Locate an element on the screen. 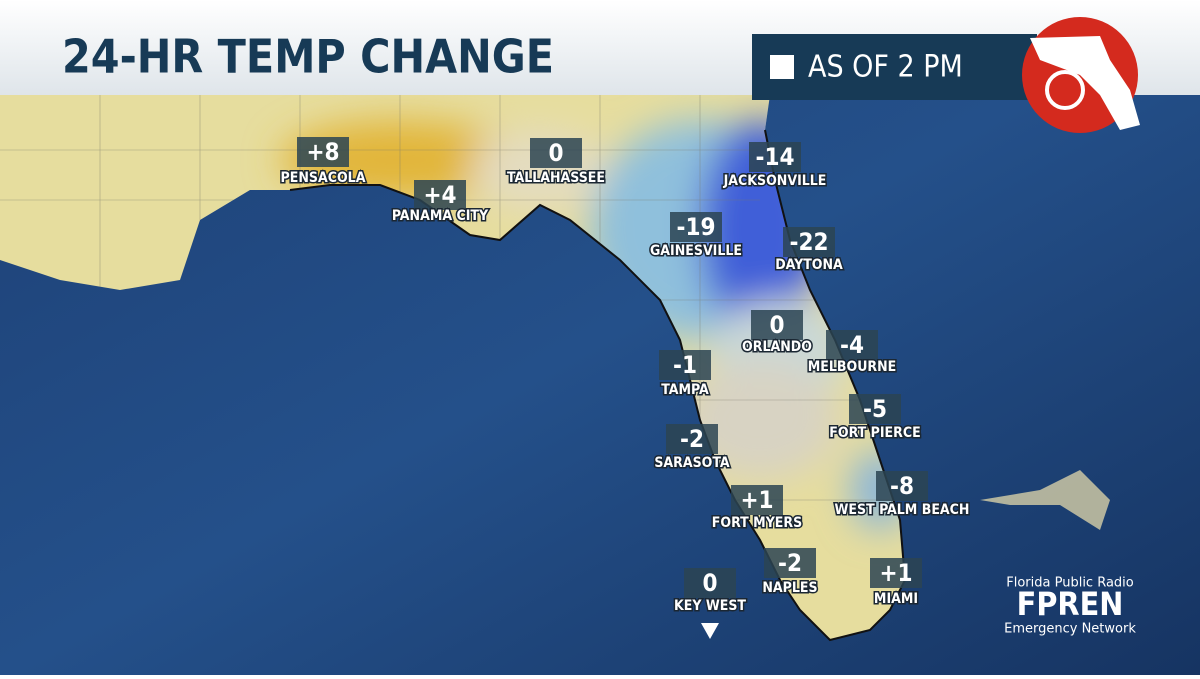 The width and height of the screenshot is (1200, 679). city-name: TALLAHASSEE is located at coordinates (556, 178).